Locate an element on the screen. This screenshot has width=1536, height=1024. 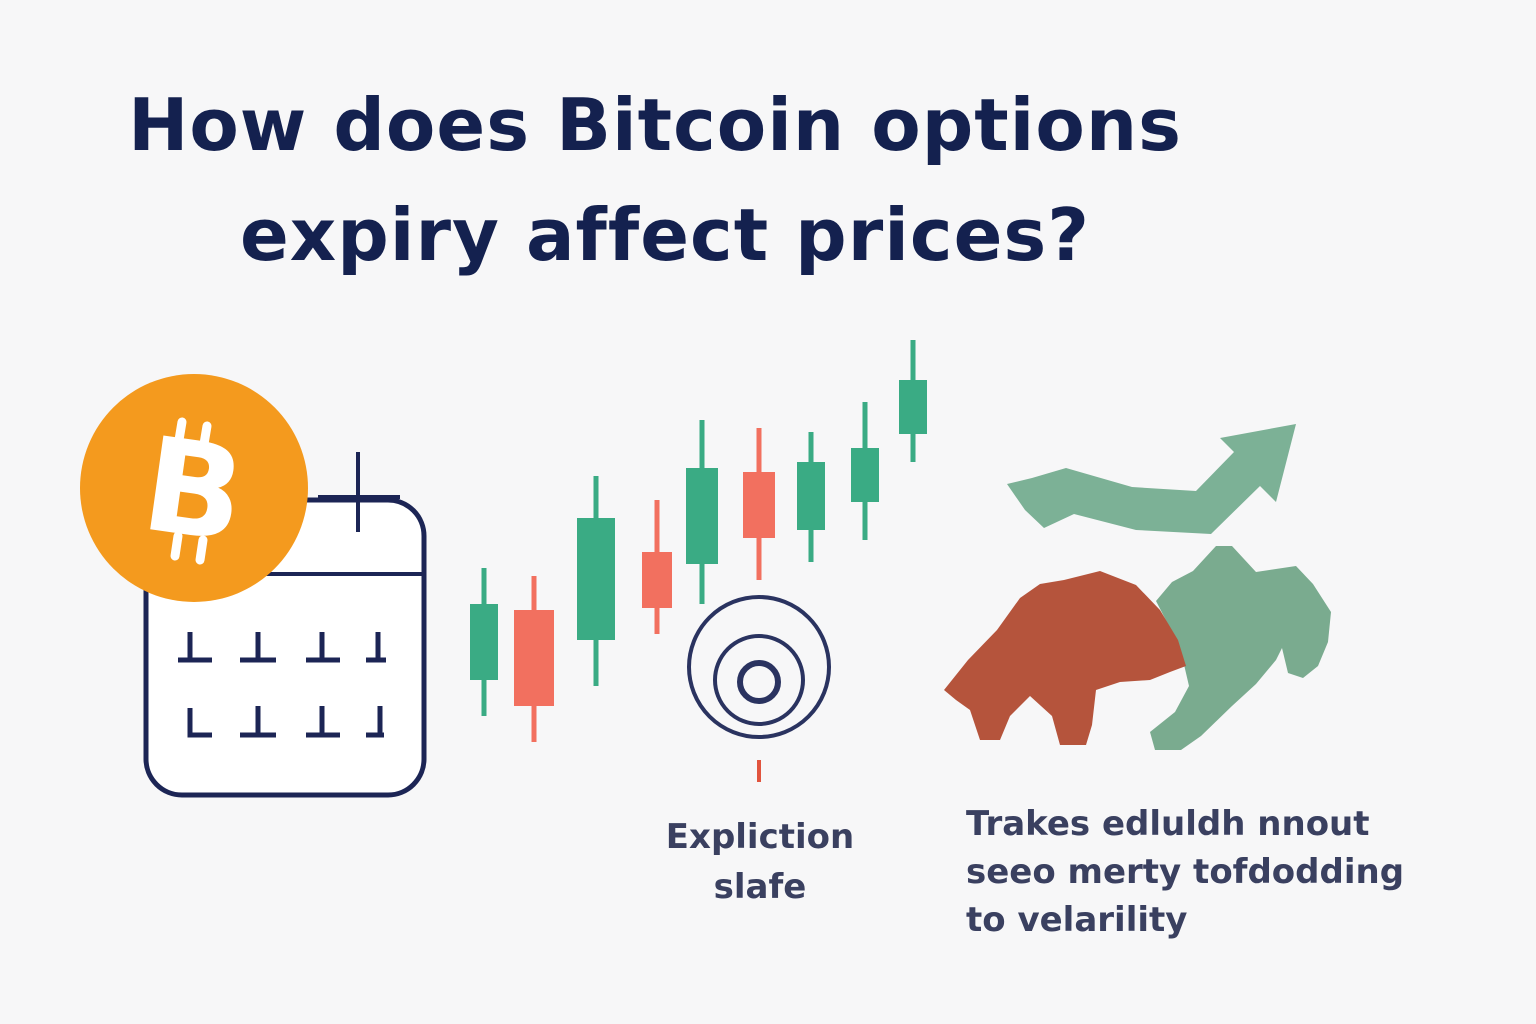
candlestick-chart-icon is located at coordinates (698, 541).